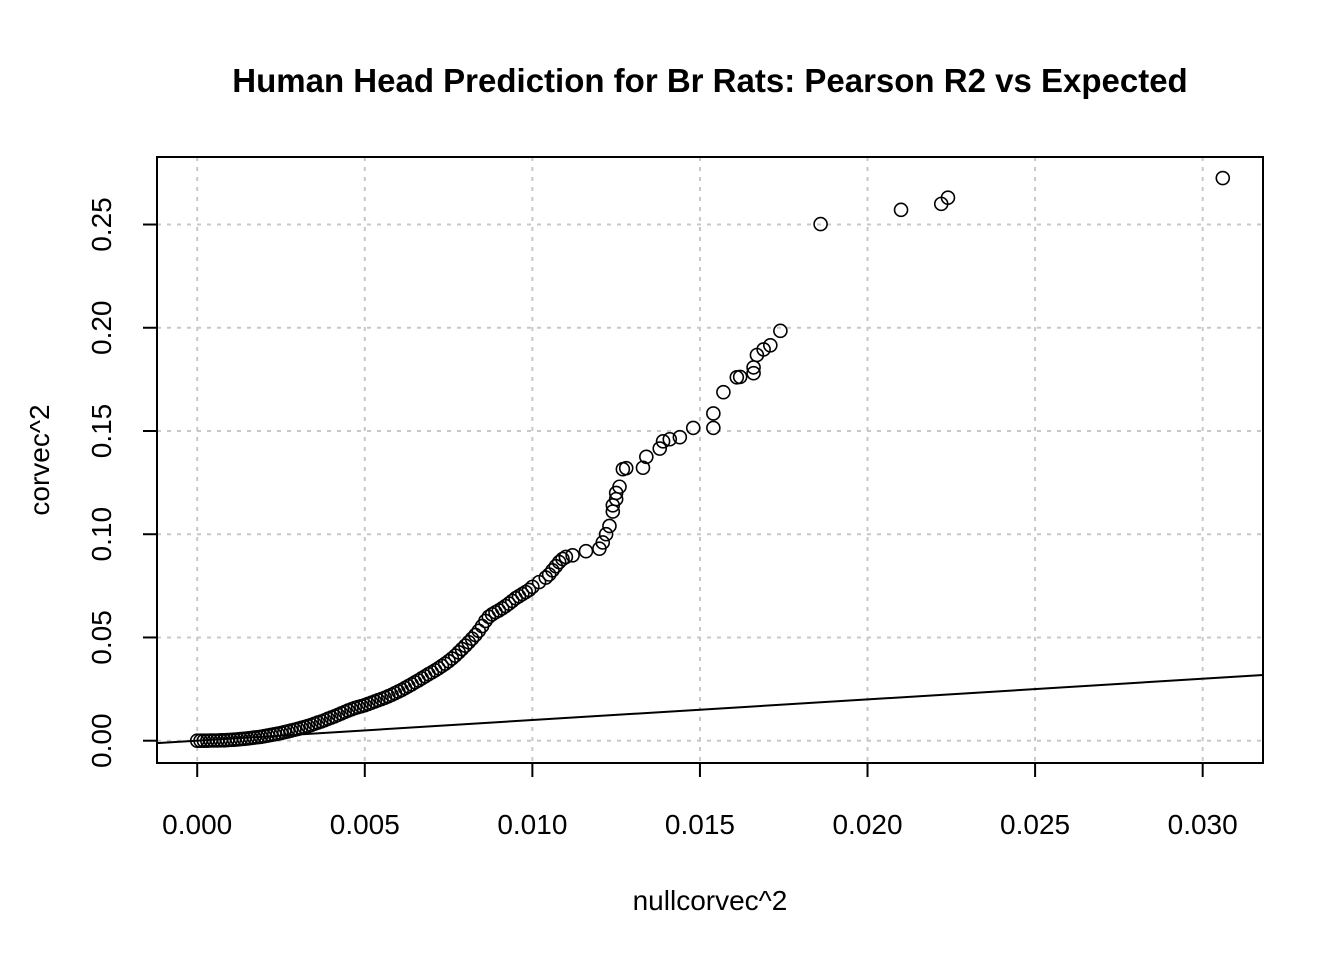 This screenshot has width=1344, height=960. Describe the element at coordinates (101, 637) in the screenshot. I see `y-tick-label: 0.05` at that location.